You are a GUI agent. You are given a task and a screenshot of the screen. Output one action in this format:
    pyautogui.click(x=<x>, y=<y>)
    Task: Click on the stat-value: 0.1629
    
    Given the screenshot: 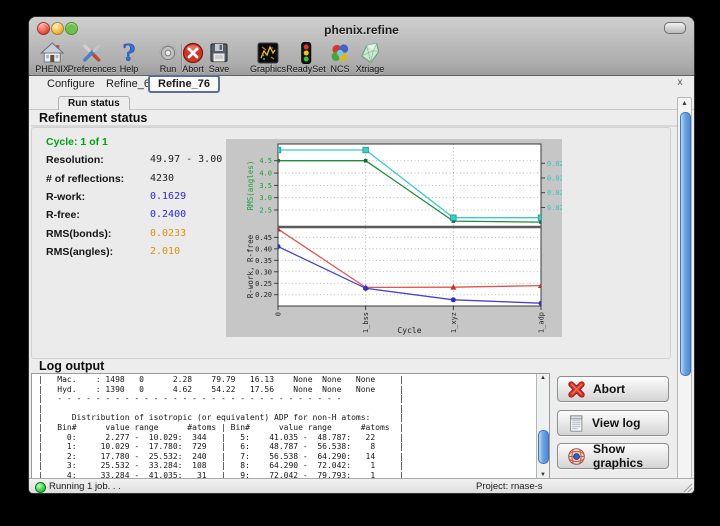 What is the action you would take?
    pyautogui.click(x=168, y=196)
    